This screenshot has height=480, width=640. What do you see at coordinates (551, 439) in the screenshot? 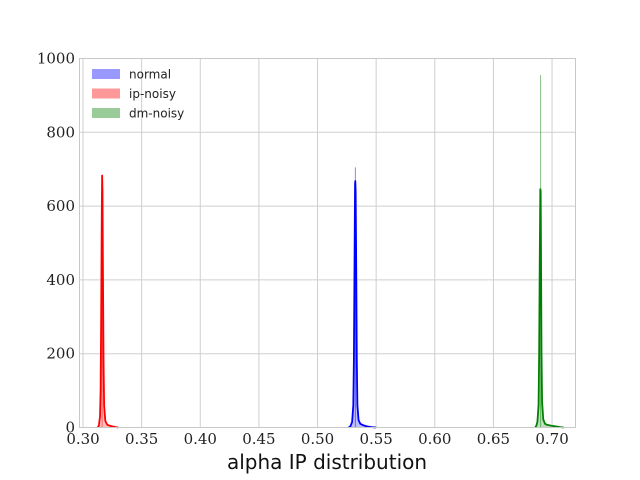
I see `x-tick-label: 0.70` at bounding box center [551, 439].